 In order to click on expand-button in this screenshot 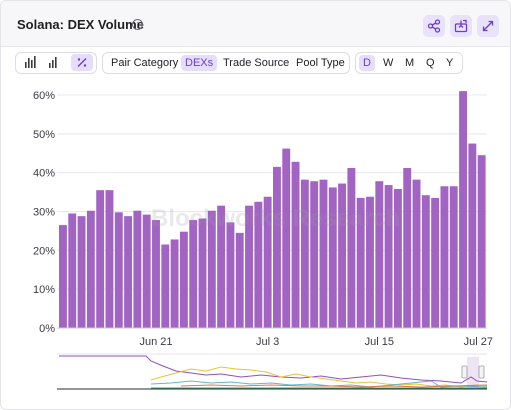, I will do `click(488, 26)`.